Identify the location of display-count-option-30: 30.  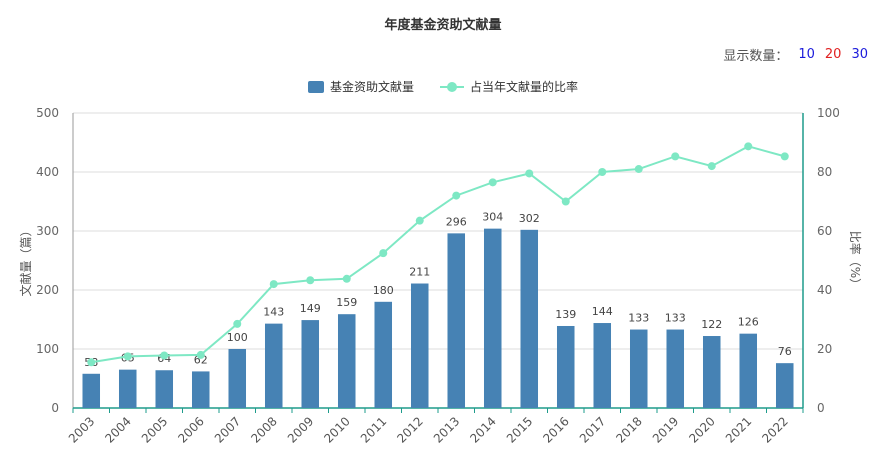
(859, 54).